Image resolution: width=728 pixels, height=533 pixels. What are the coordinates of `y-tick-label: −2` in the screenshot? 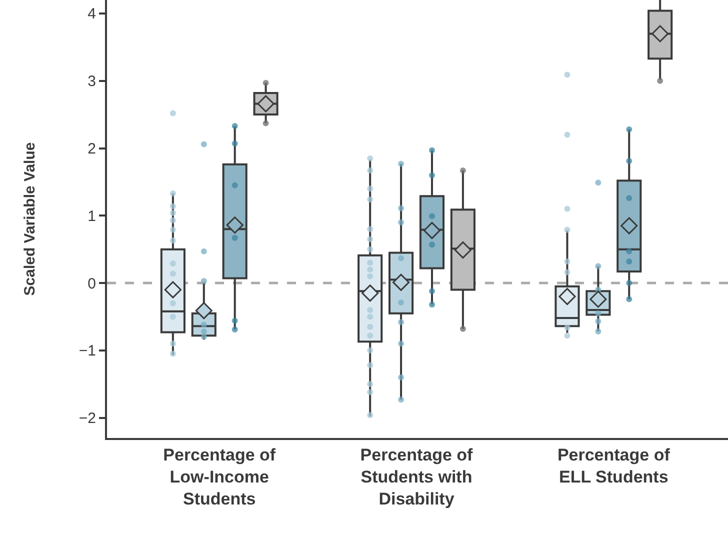 It's located at (87, 419).